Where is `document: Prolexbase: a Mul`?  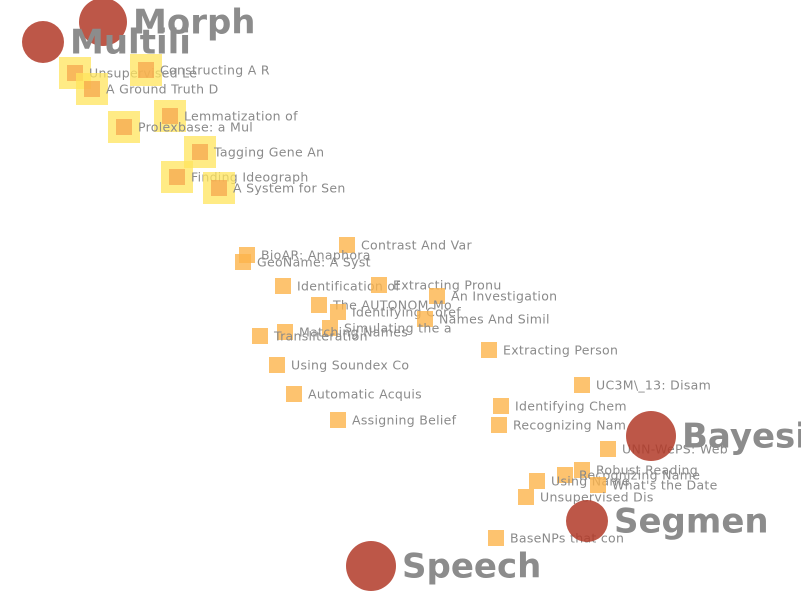 document: Prolexbase: a Mul is located at coordinates (180, 127).